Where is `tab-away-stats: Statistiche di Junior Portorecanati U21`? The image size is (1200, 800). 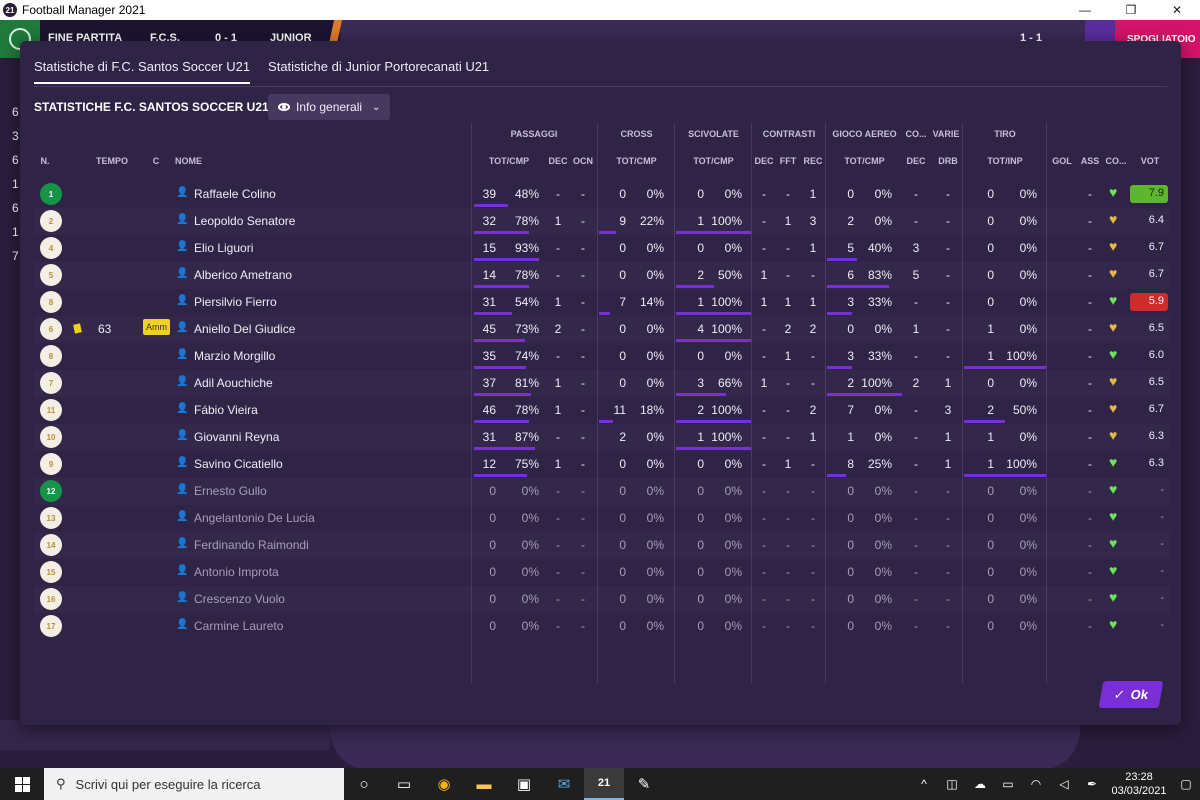 tab-away-stats: Statistiche di Junior Portorecanati U21 is located at coordinates (379, 66).